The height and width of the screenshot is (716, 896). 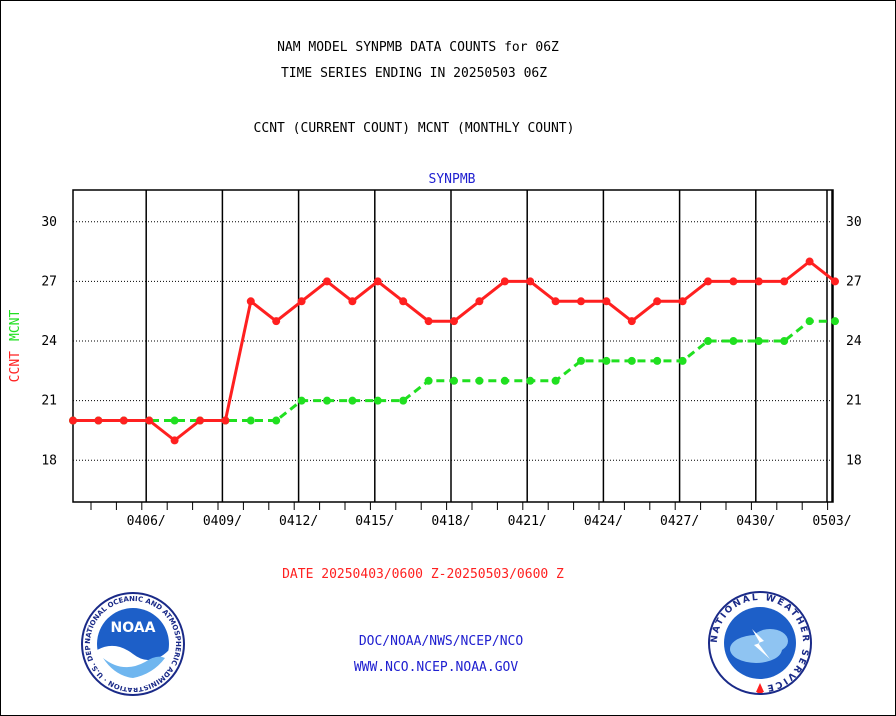 I want to click on y-axis-title: CCNT MCNT, so click(x=15, y=346).